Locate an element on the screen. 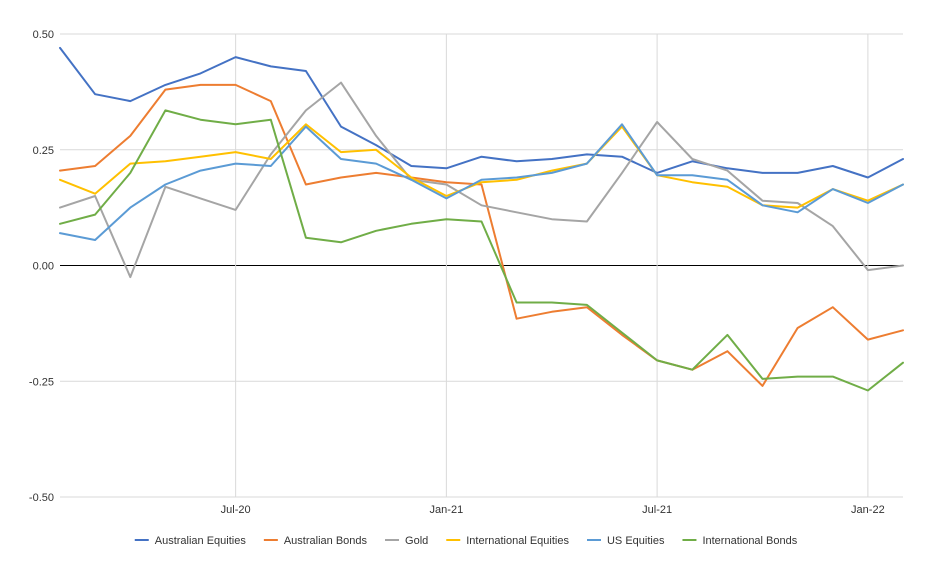 This screenshot has width=932, height=576. series-line-international-equities is located at coordinates (481, 166).